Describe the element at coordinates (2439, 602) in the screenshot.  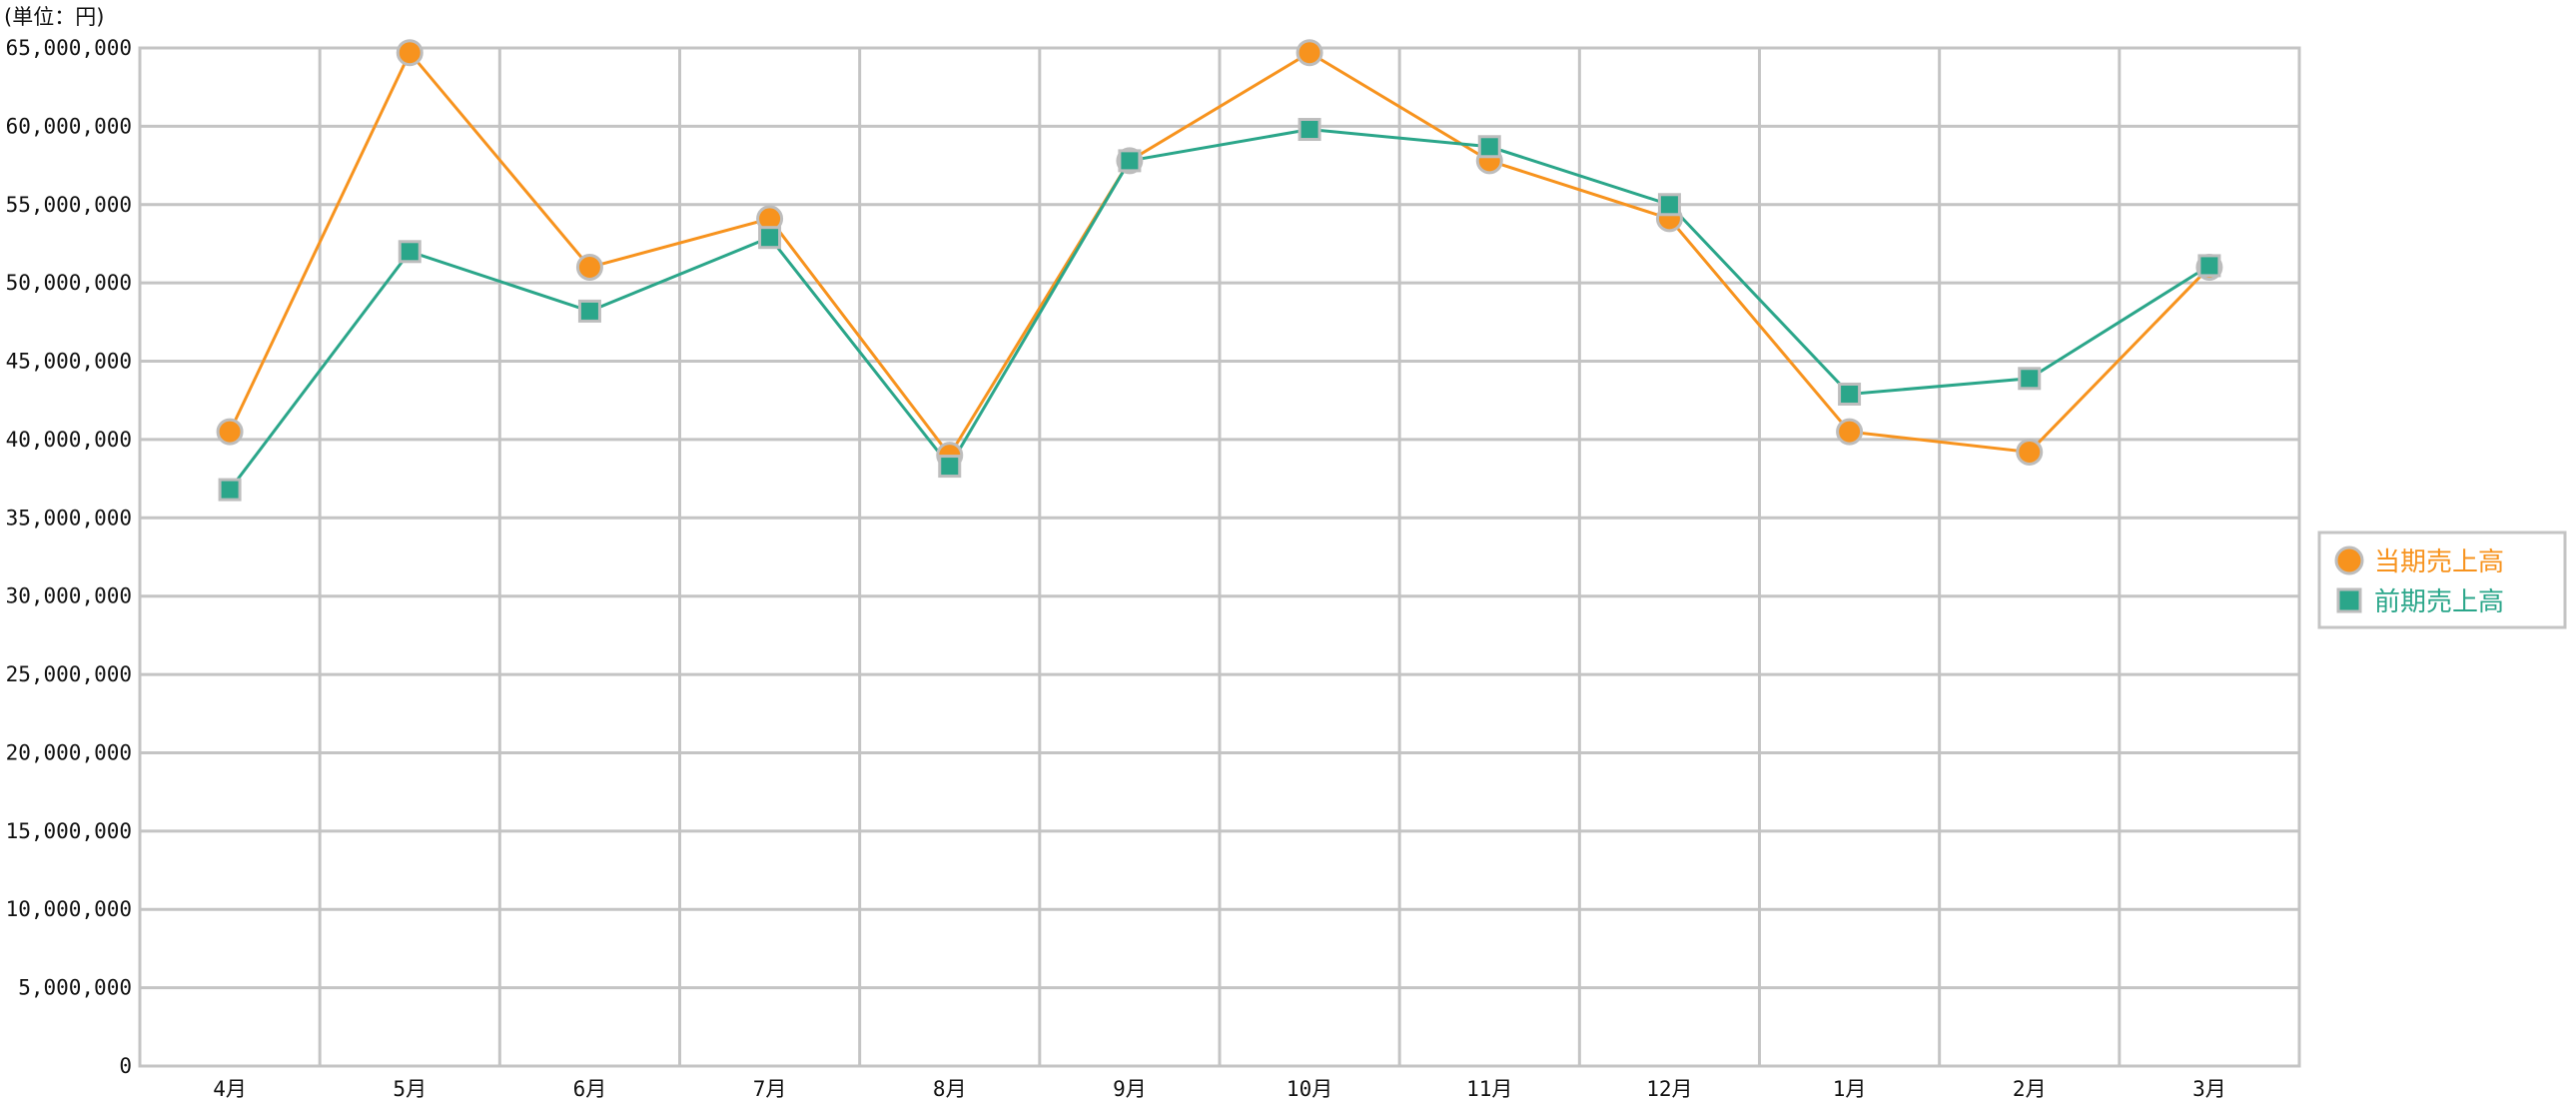
I see `legend-label: 前期売上高` at that location.